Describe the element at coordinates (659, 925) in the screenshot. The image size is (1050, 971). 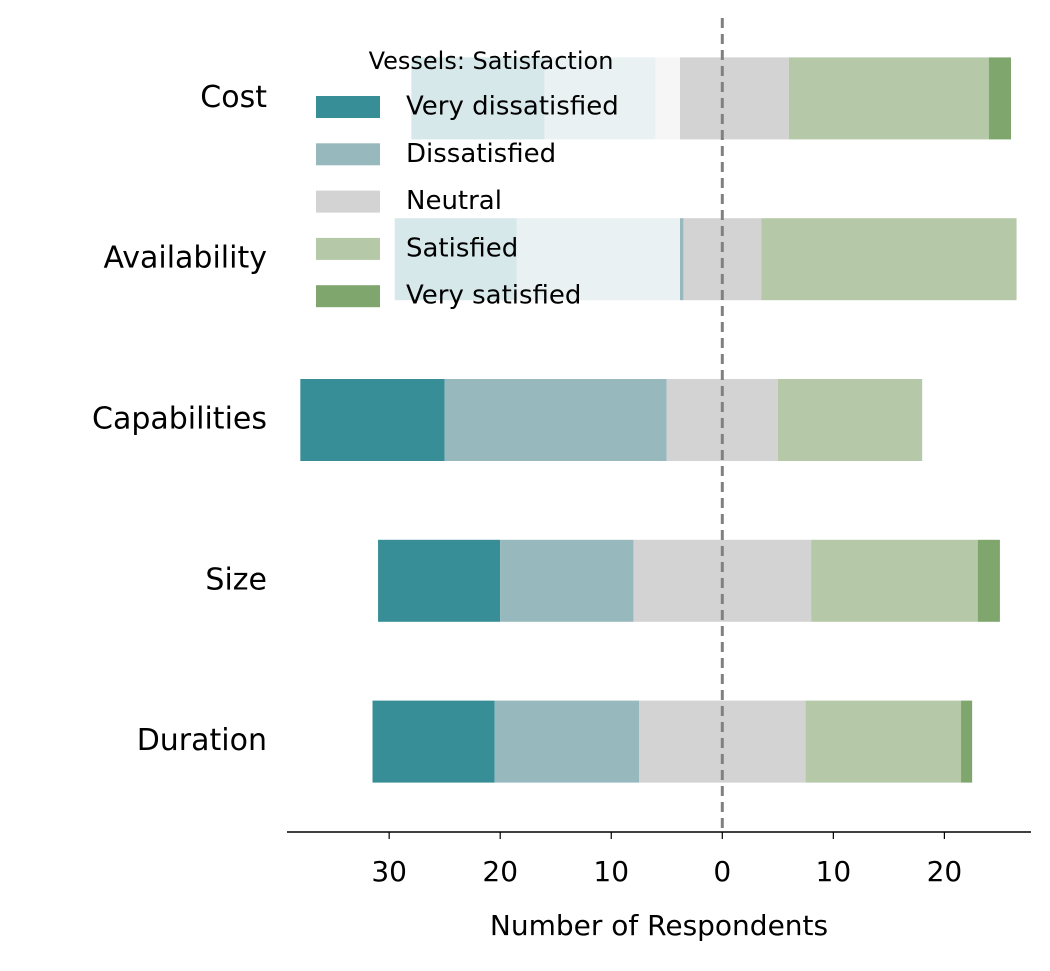
I see `x-axis-label: Number of Respondents` at that location.